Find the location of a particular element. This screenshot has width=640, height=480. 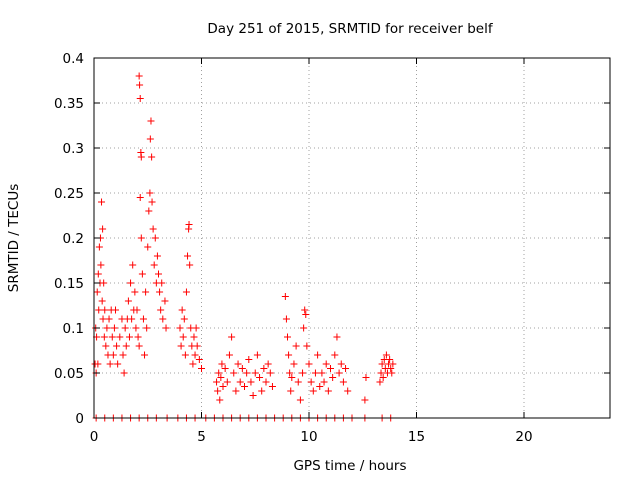

y-tick-label: 0 is located at coordinates (79, 419).